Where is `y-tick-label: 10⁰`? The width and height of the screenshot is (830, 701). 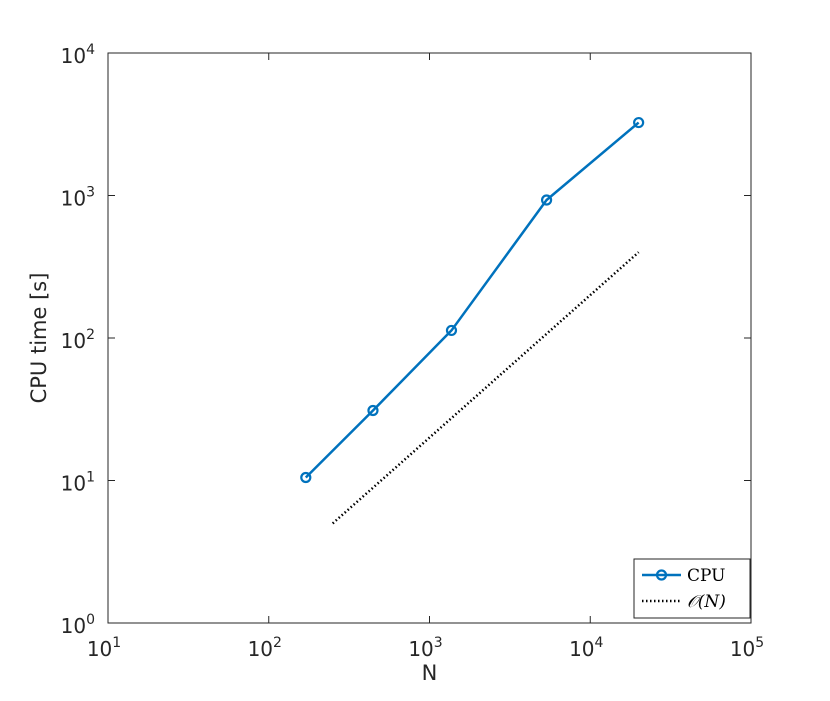 y-tick-label: 10⁰ is located at coordinates (78, 625).